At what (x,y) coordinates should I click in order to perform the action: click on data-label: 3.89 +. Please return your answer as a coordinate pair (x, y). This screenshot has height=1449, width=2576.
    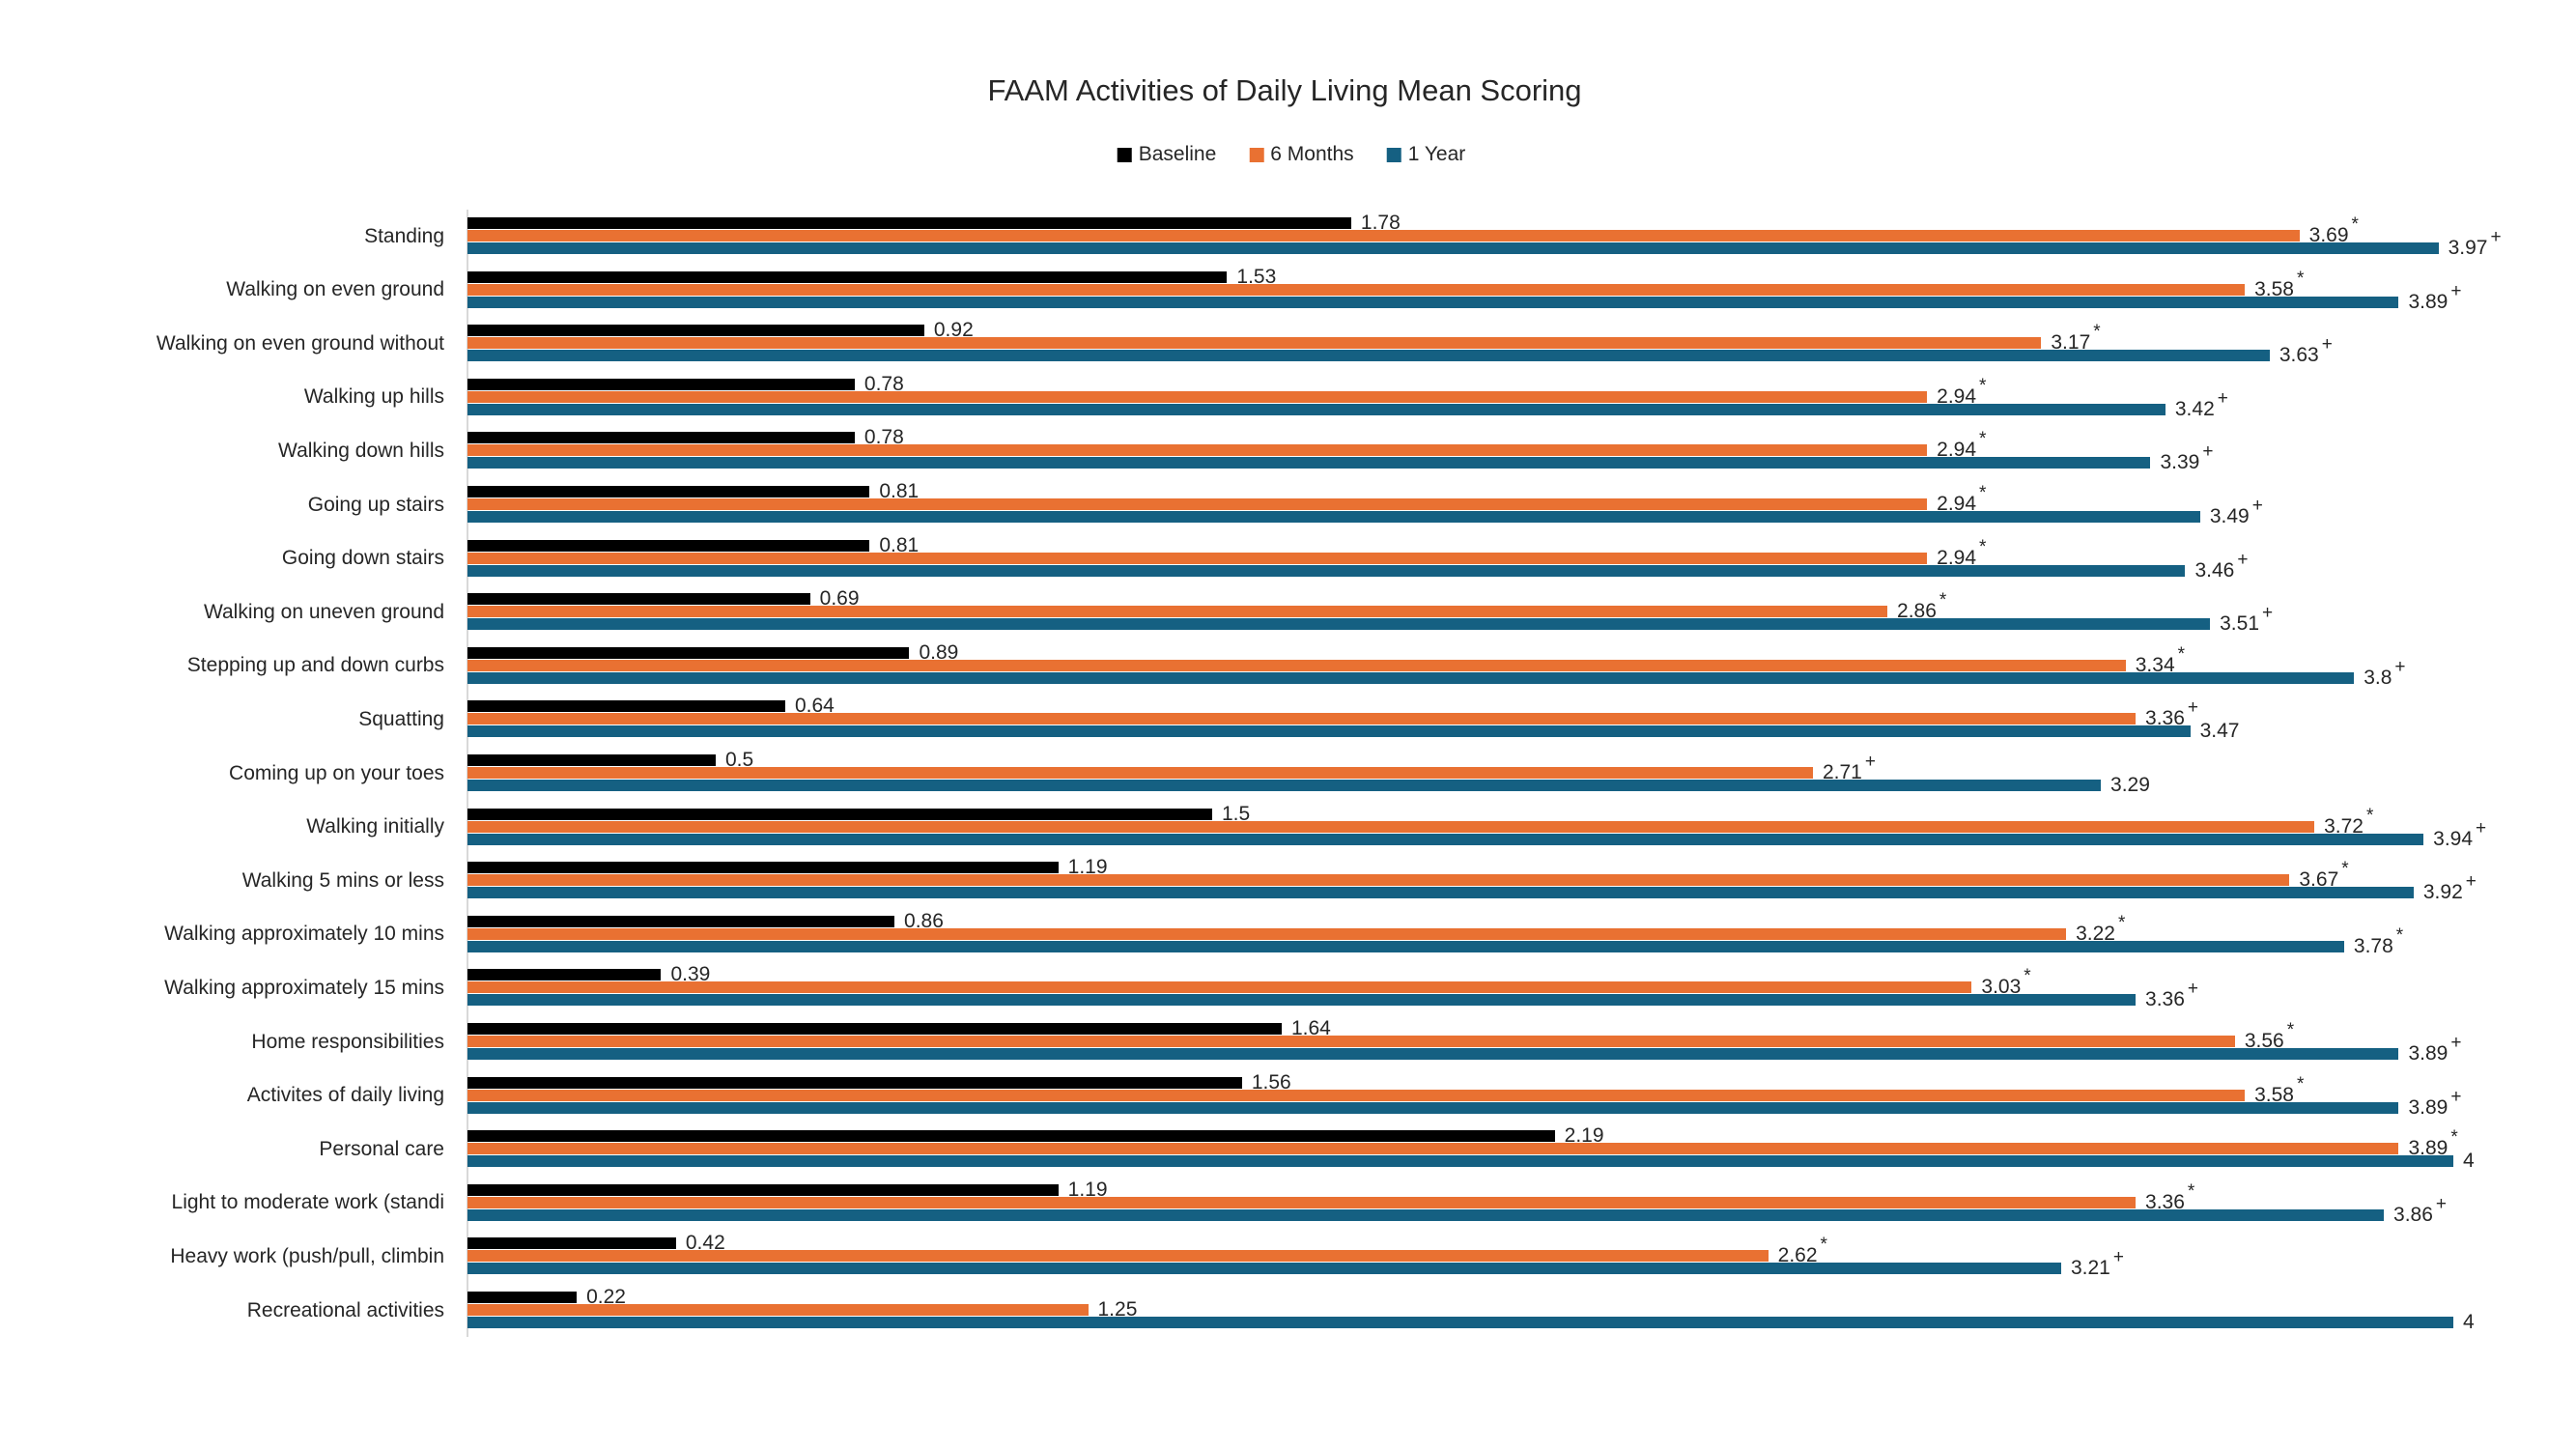
    Looking at the image, I should click on (2434, 1103).